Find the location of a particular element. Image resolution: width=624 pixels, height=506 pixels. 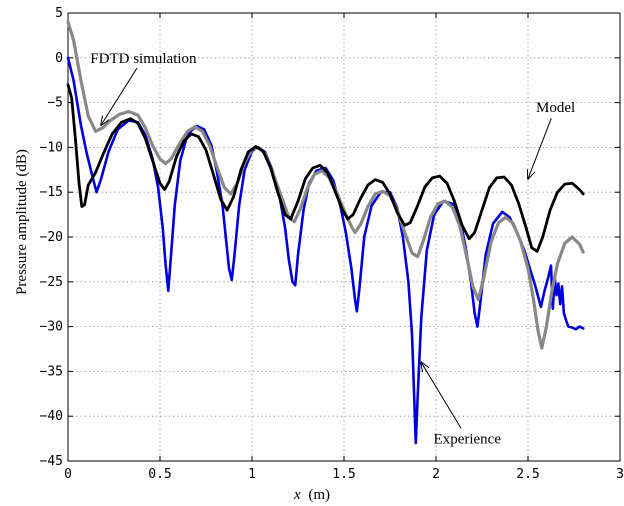

x-tick-label: 1 is located at coordinates (252, 474).